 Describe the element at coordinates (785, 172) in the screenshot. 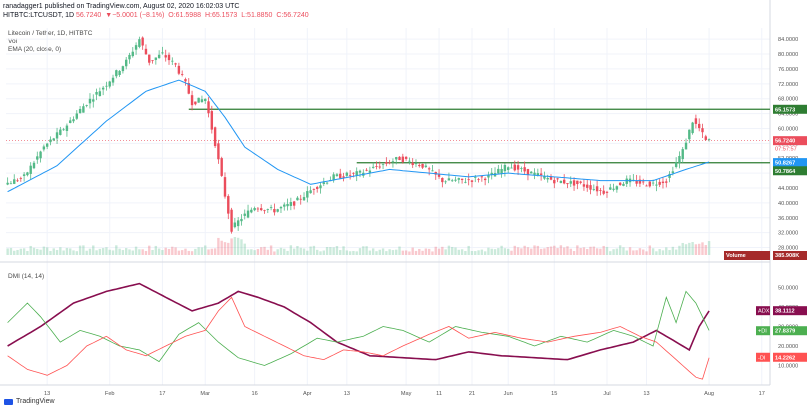

I see `level-lower-label: 50.7864` at that location.